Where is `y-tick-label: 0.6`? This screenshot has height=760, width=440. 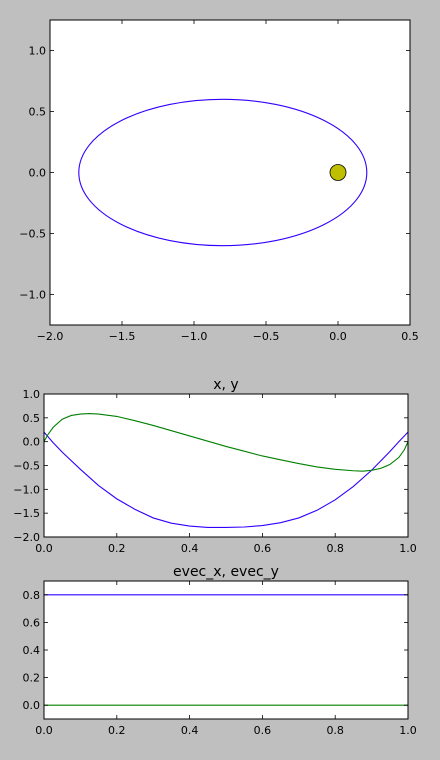 y-tick-label: 0.6 is located at coordinates (32, 622).